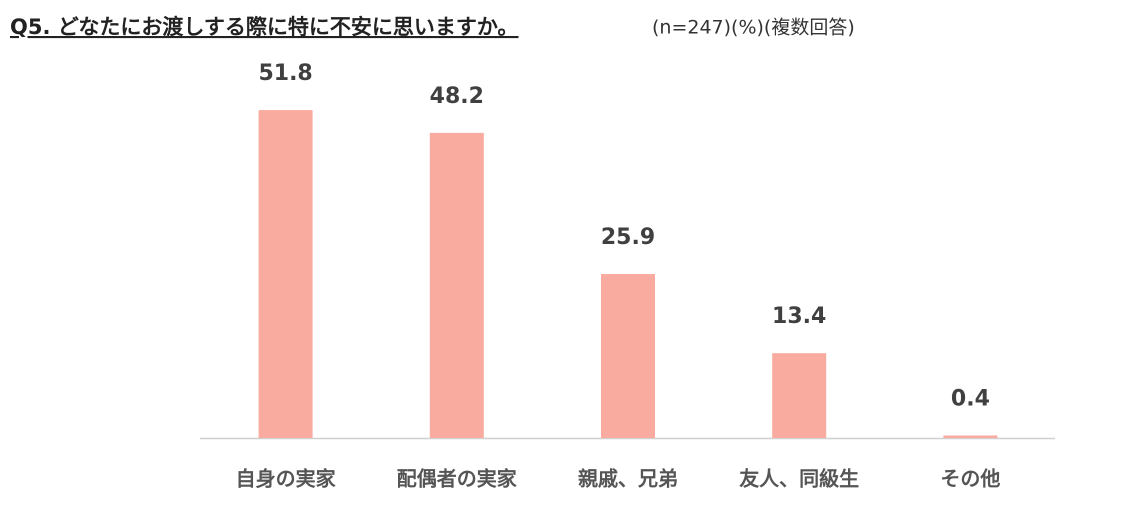 This screenshot has height=522, width=1146. What do you see at coordinates (286, 479) in the screenshot?
I see `x-tick-label: 自身の実家` at bounding box center [286, 479].